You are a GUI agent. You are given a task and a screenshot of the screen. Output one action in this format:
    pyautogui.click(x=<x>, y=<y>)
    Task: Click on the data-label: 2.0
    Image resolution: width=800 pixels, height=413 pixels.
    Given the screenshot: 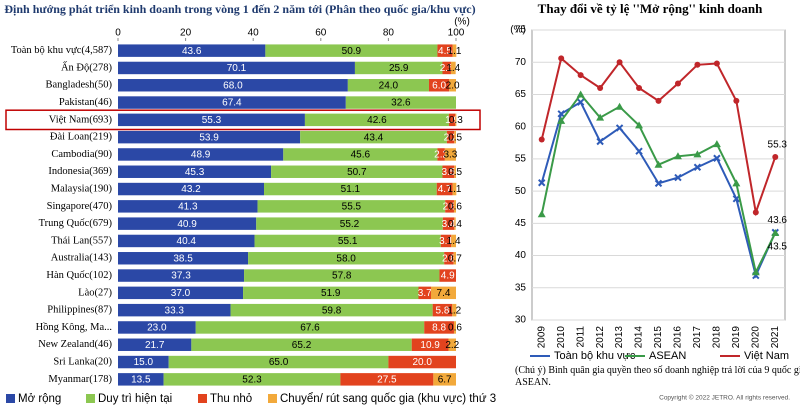 What is the action you would take?
    pyautogui.click(x=453, y=85)
    